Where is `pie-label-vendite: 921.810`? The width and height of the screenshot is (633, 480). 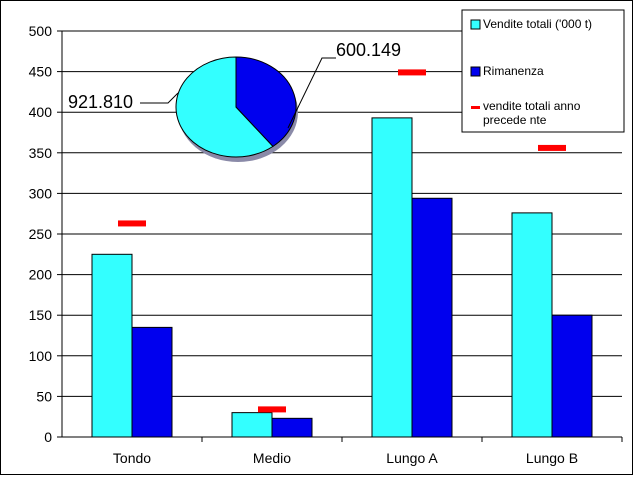
pie-label-vendite: 921.810 is located at coordinates (100, 102).